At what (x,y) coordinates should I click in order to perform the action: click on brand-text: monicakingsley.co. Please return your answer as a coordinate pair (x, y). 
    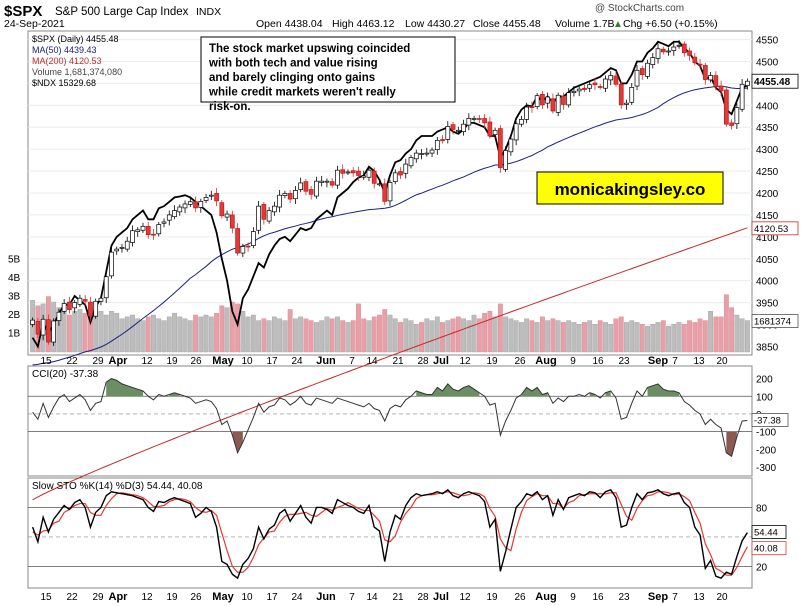
    Looking at the image, I should click on (630, 189).